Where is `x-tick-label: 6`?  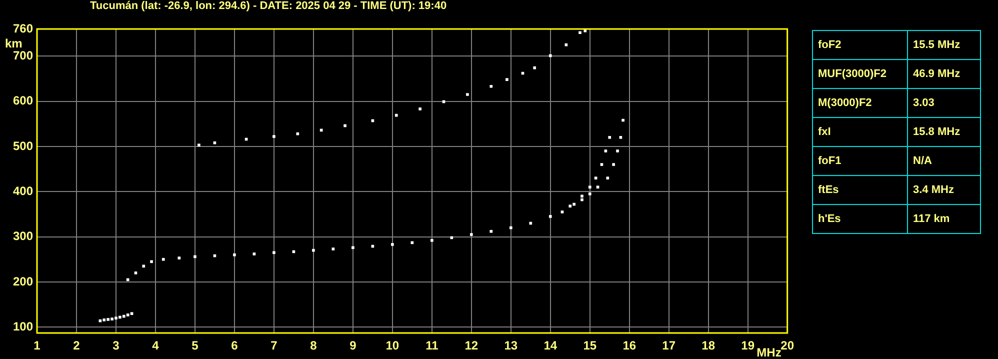 x-tick-label: 6 is located at coordinates (234, 345).